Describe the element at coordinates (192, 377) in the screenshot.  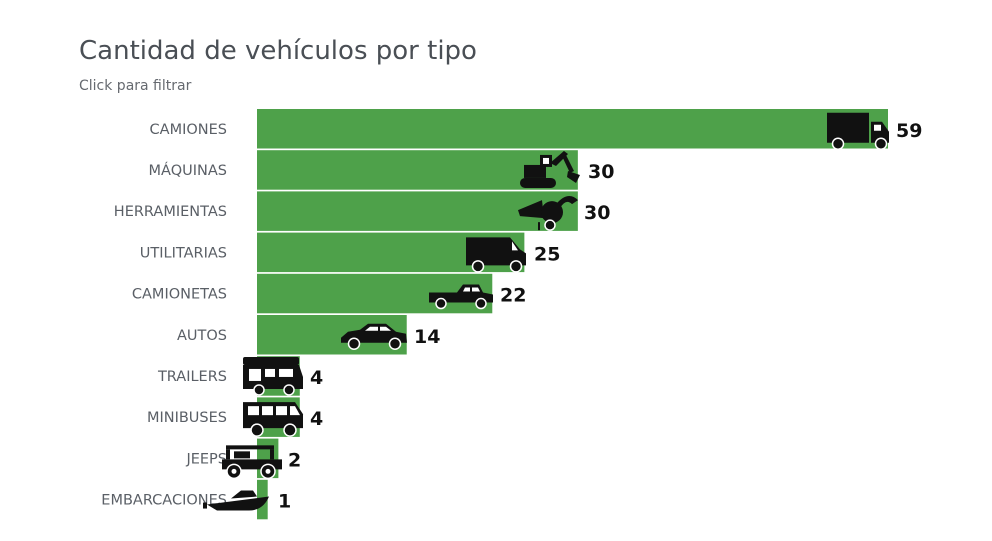
I see `category-label: TRAILERS` at that location.